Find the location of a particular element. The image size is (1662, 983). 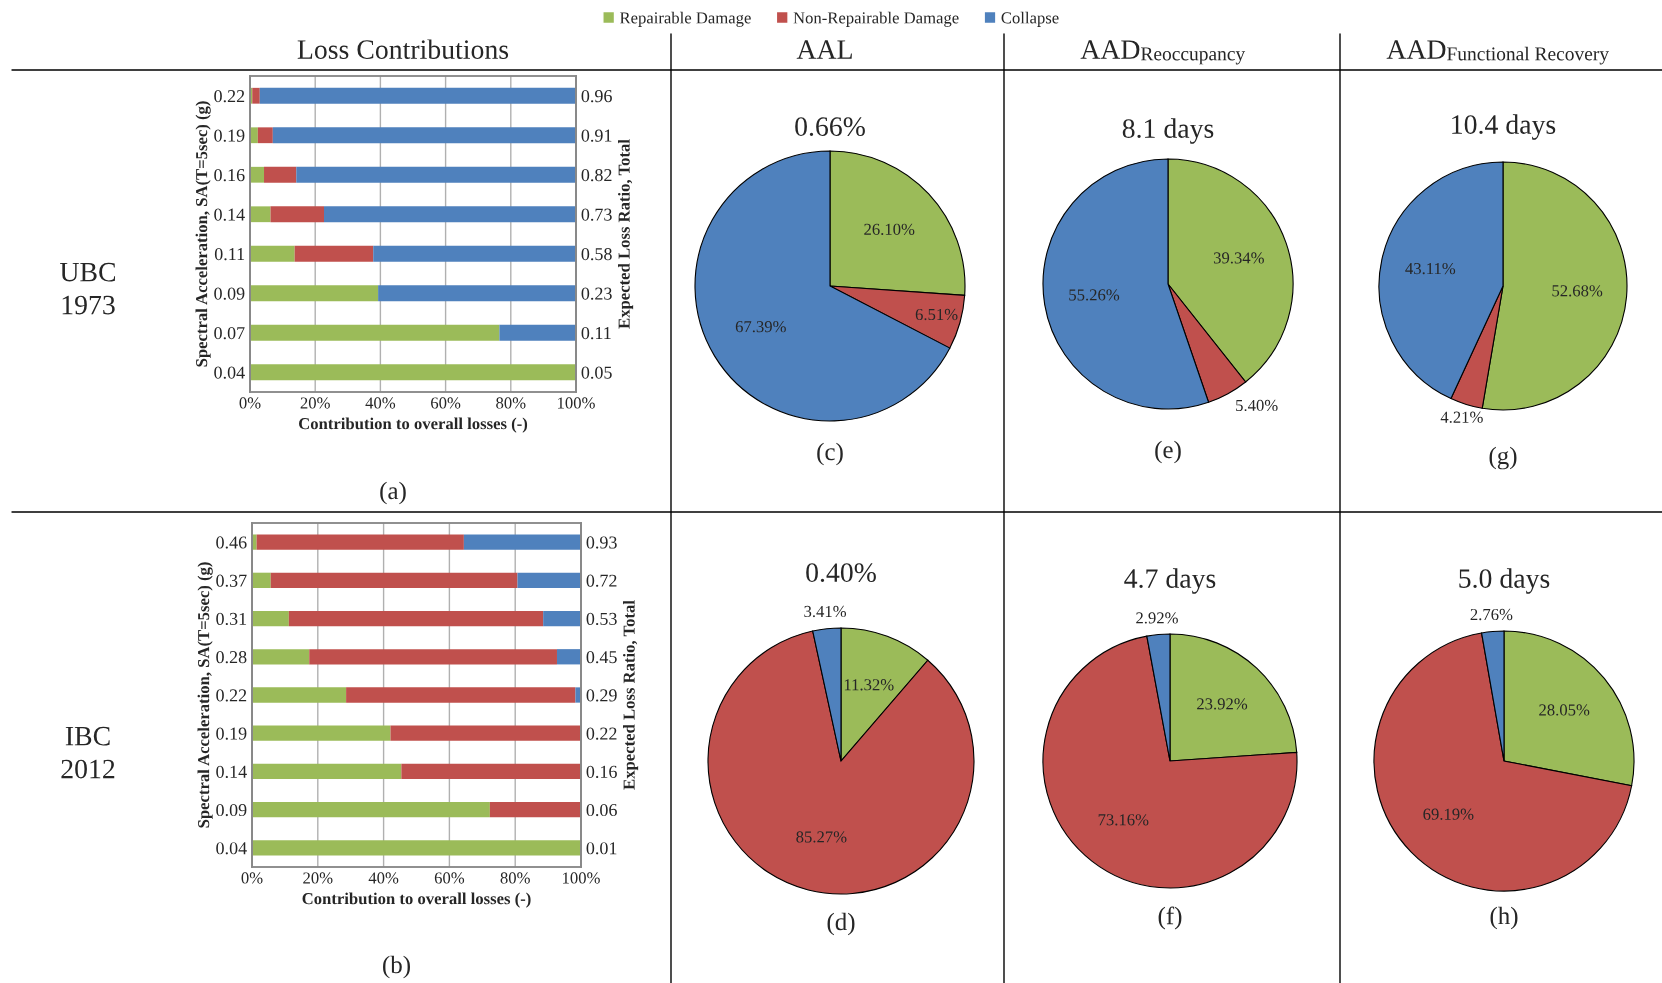

x-tick-label: 100% is located at coordinates (581, 878).